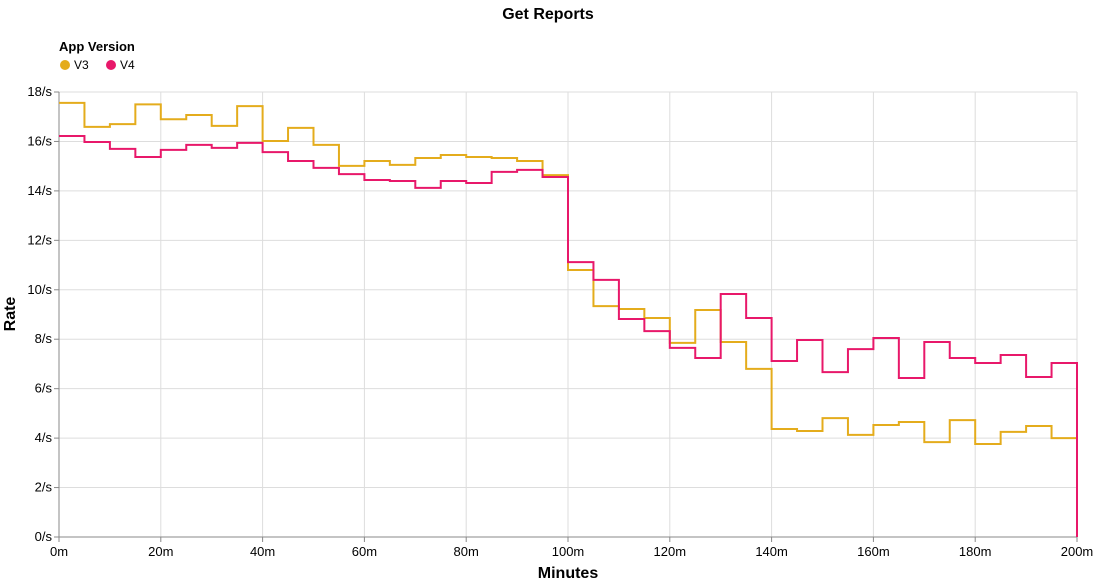 The height and width of the screenshot is (588, 1096). What do you see at coordinates (39, 140) in the screenshot?
I see `y-tick-label: 16/s` at bounding box center [39, 140].